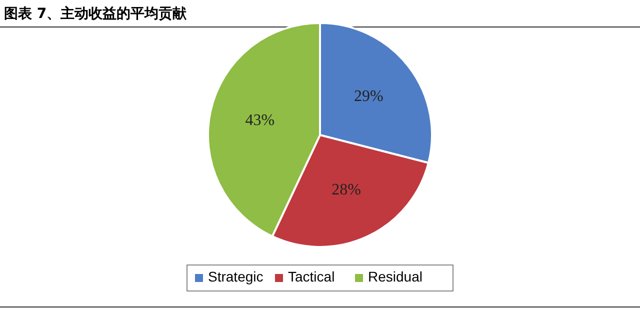 The image size is (640, 328). Describe the element at coordinates (96, 13) in the screenshot. I see `chart-title: 图表 7、主动收益的平均贡献` at that location.